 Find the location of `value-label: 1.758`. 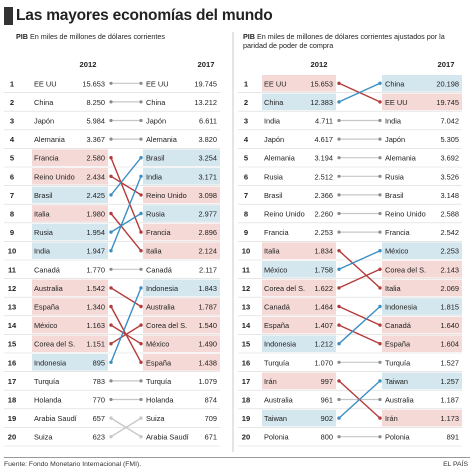

value-label: 1.758 is located at coordinates (324, 269).